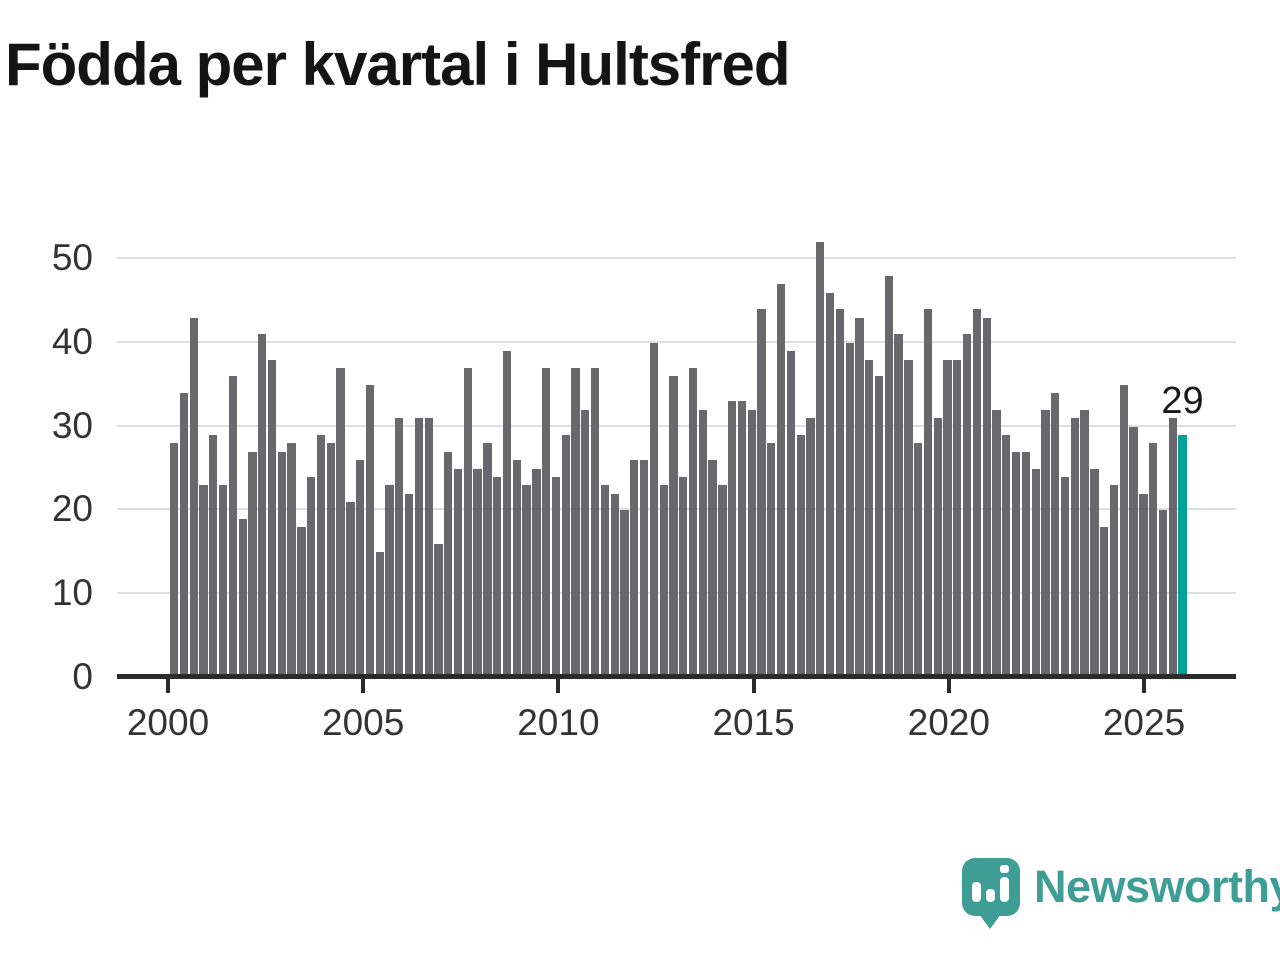 The width and height of the screenshot is (1280, 960). Describe the element at coordinates (360, 569) in the screenshot. I see `bar-2004-q4` at that location.